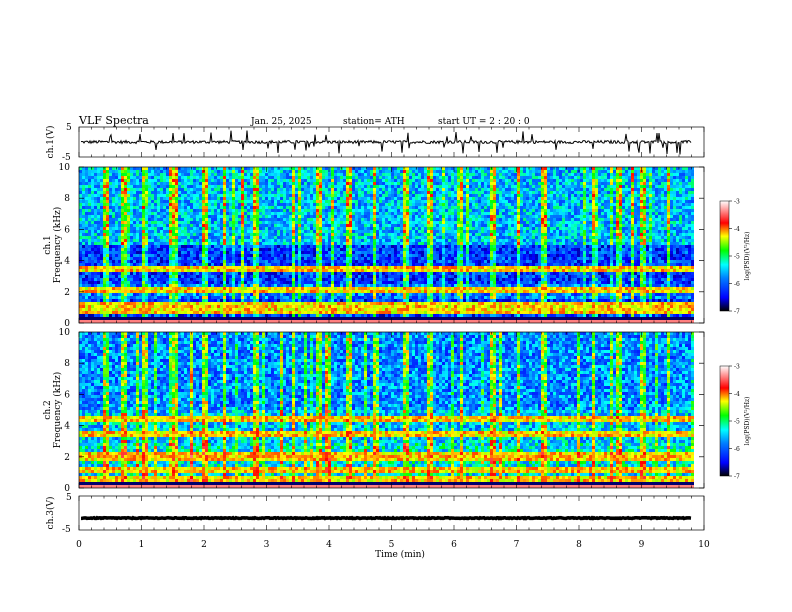 This screenshot has width=792, height=612. Describe the element at coordinates (50, 142) in the screenshot. I see `ch1-ylabel: ch.1(V)` at that location.